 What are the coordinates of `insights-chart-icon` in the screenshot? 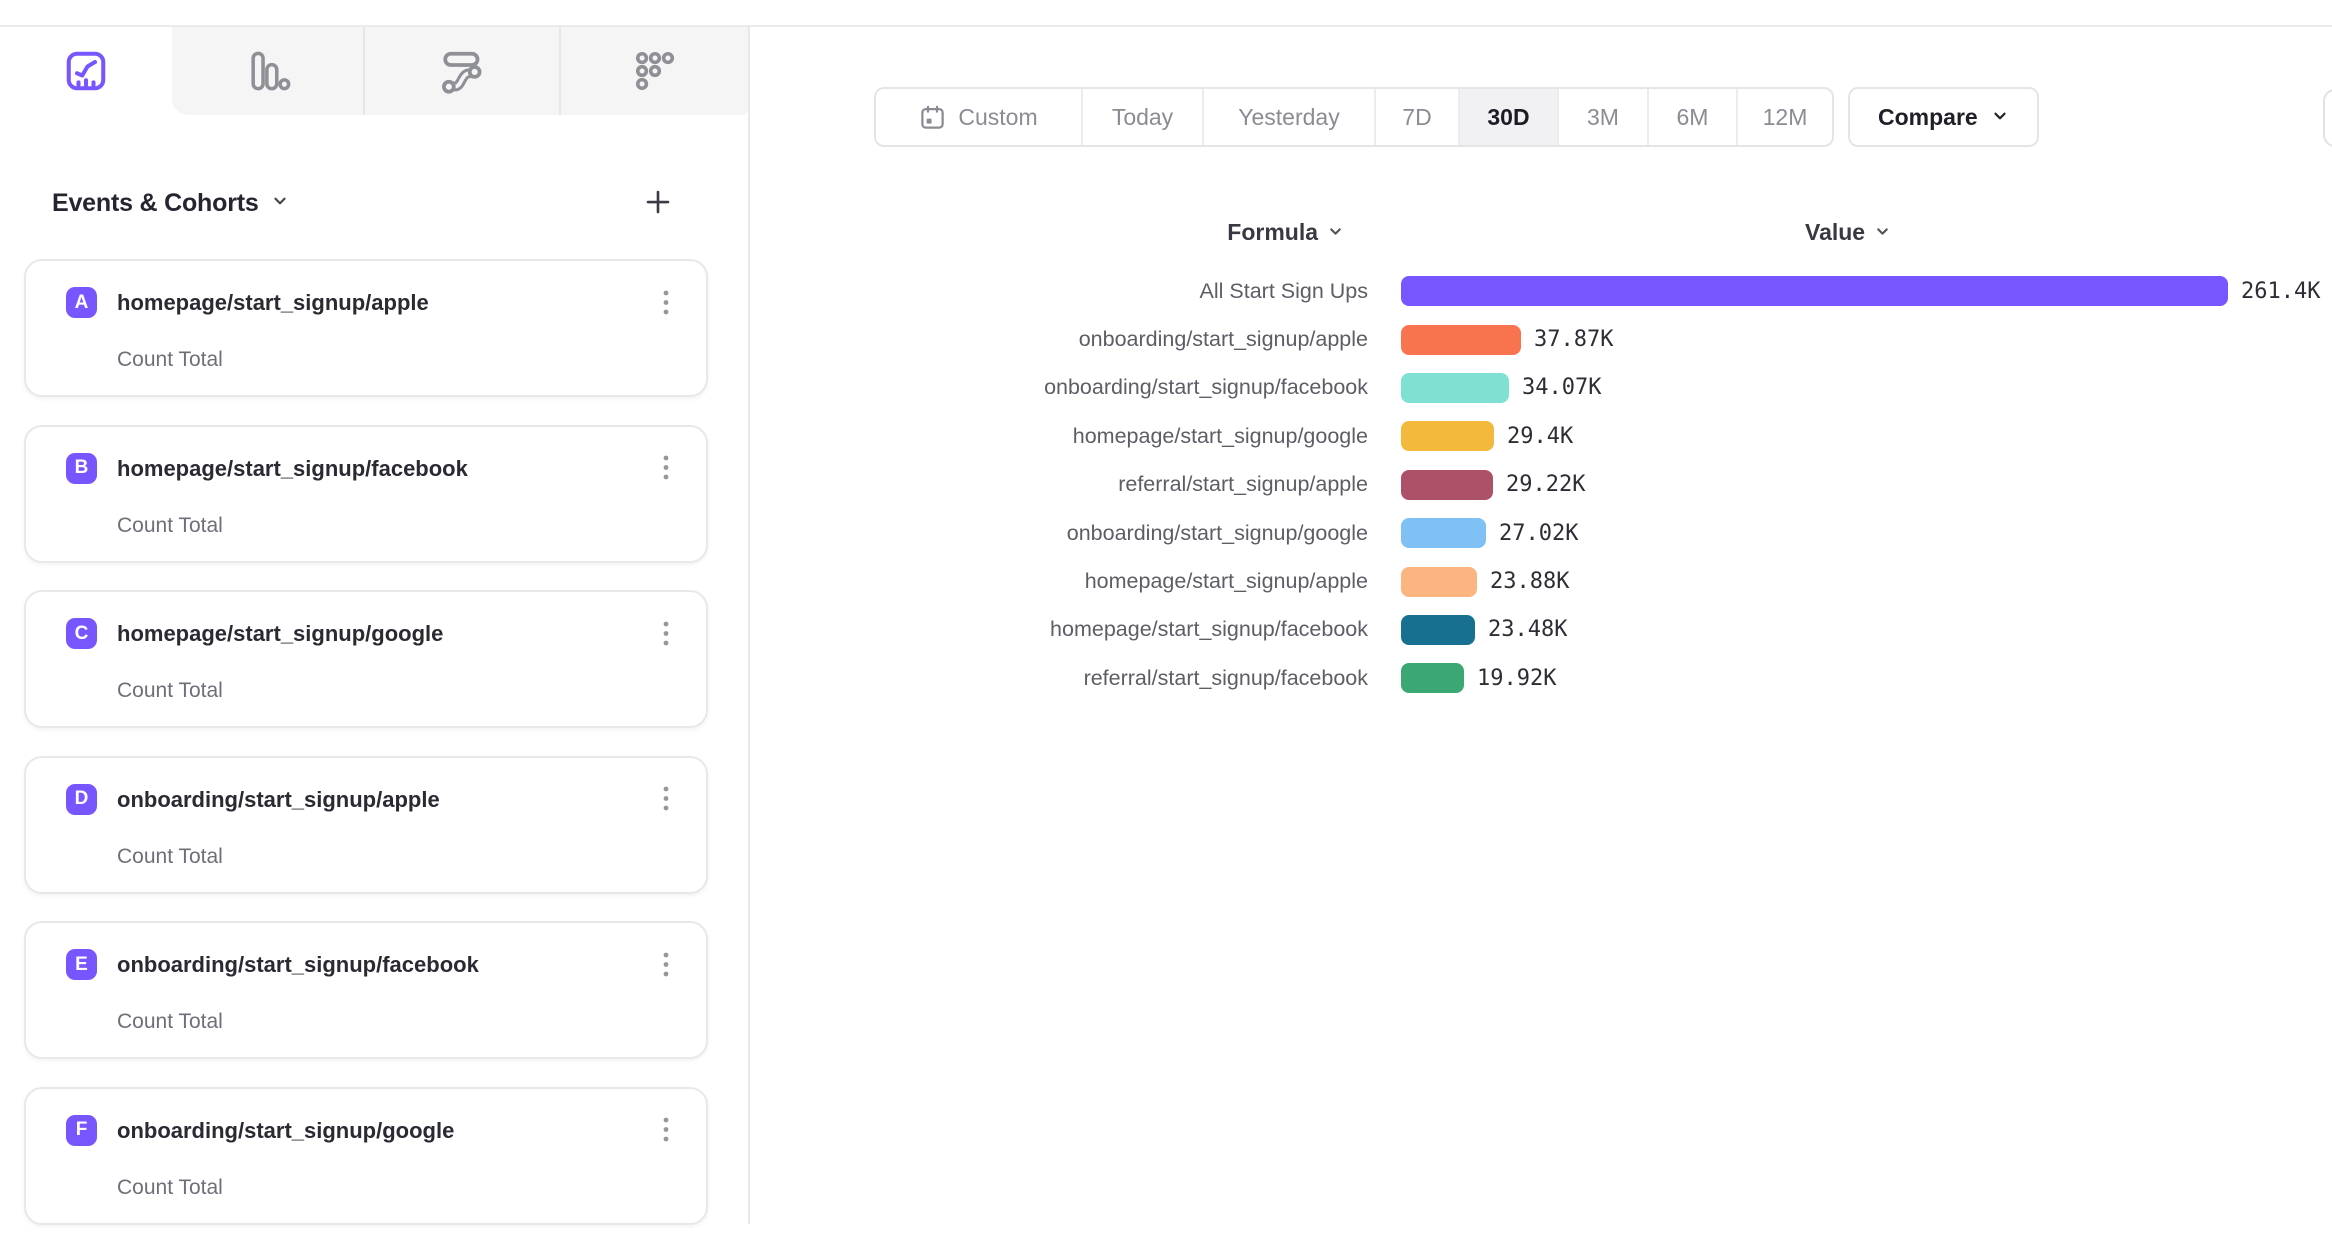 It's located at (86, 71).